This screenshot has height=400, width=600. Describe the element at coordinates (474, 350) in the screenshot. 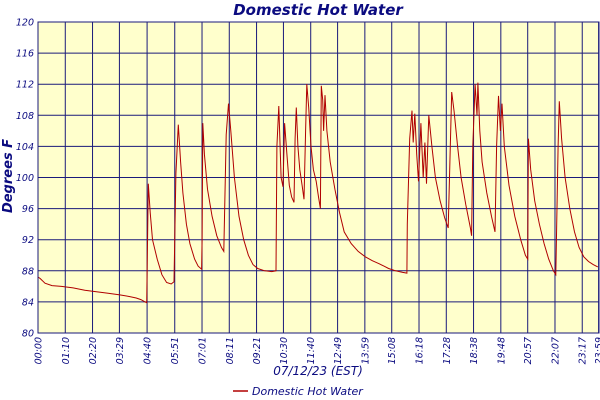

I see `x-tick-label: 18:38` at that location.